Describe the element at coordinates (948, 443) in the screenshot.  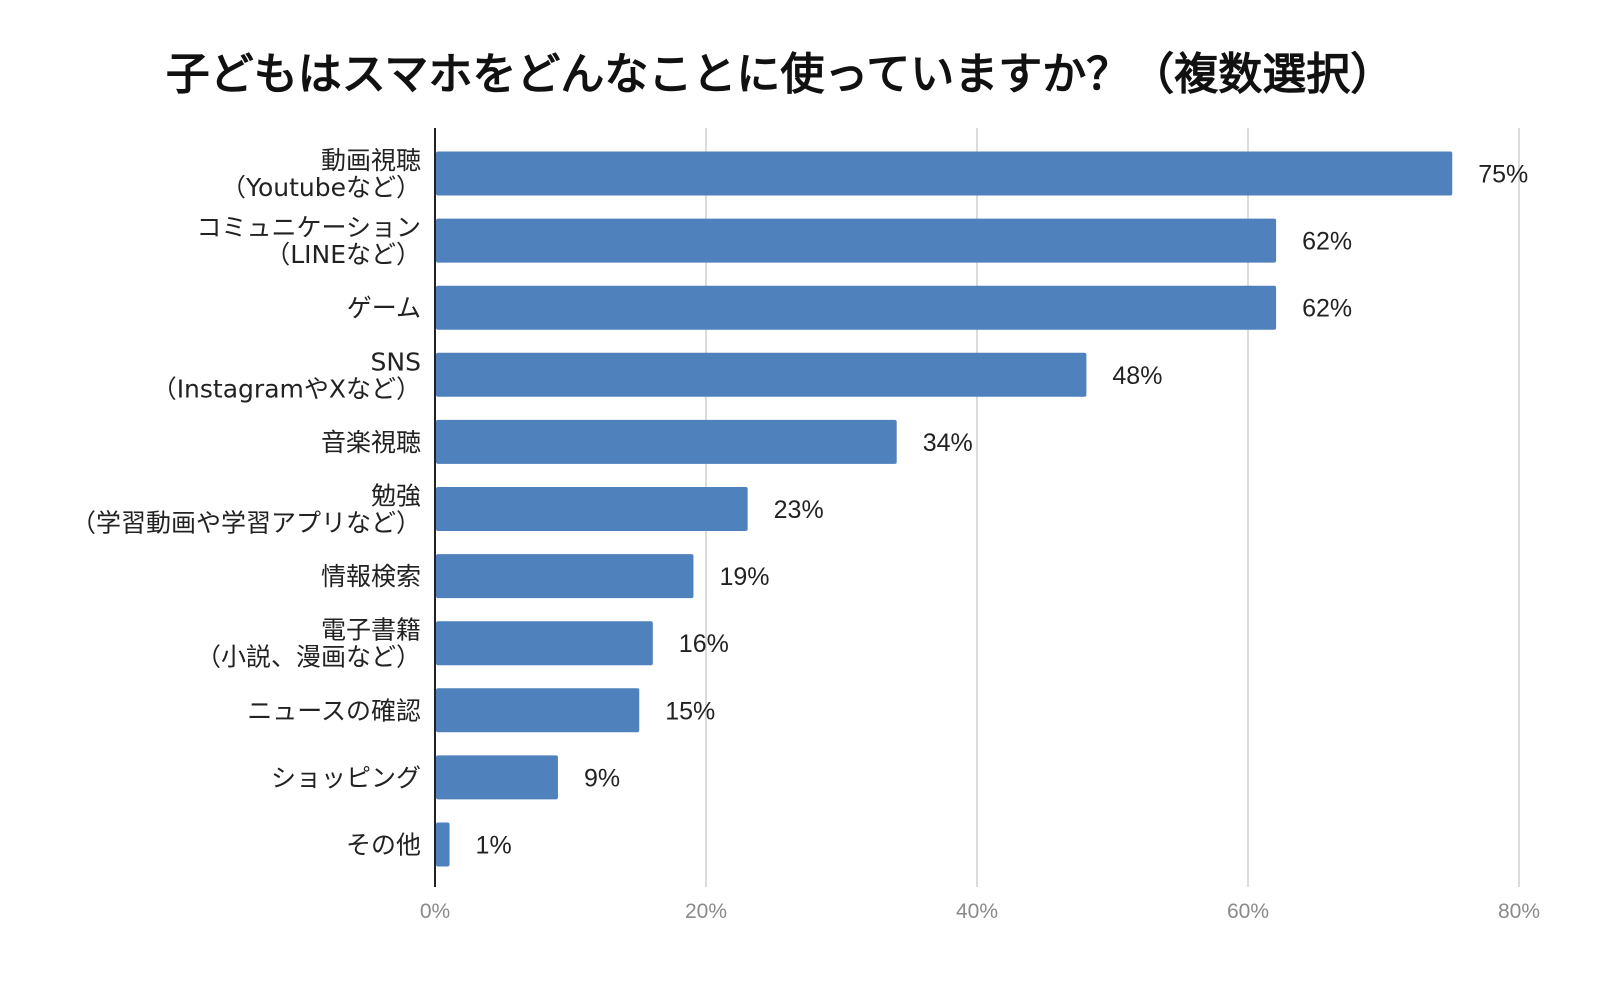
I see `value-label: 34%` at that location.